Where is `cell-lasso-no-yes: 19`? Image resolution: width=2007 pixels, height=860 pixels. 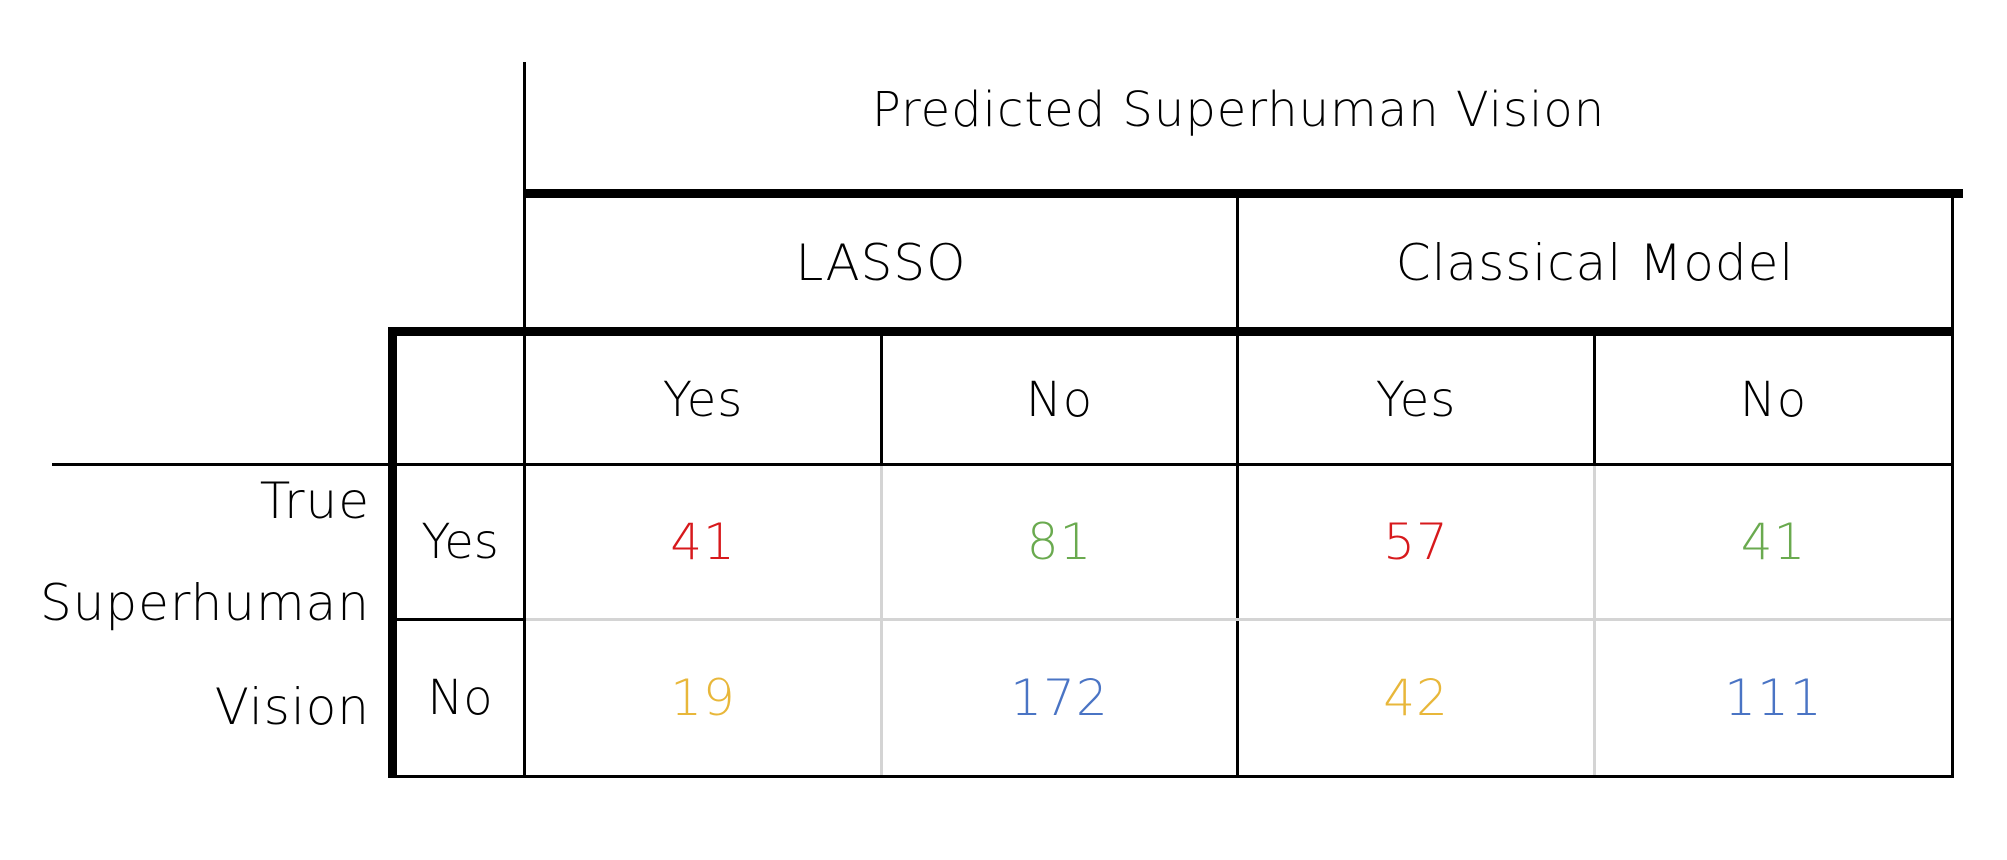
cell-lasso-no-yes: 19 is located at coordinates (703, 698).